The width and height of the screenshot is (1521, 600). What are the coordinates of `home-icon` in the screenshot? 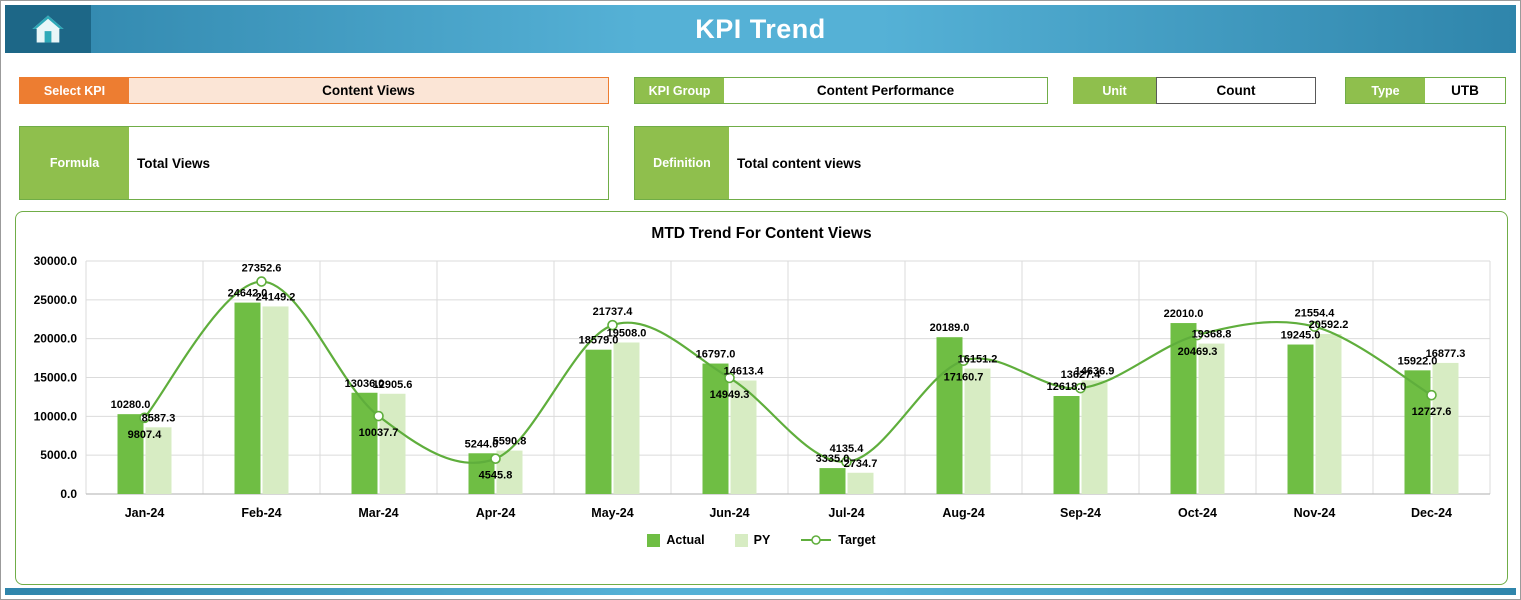 It's located at (48, 29).